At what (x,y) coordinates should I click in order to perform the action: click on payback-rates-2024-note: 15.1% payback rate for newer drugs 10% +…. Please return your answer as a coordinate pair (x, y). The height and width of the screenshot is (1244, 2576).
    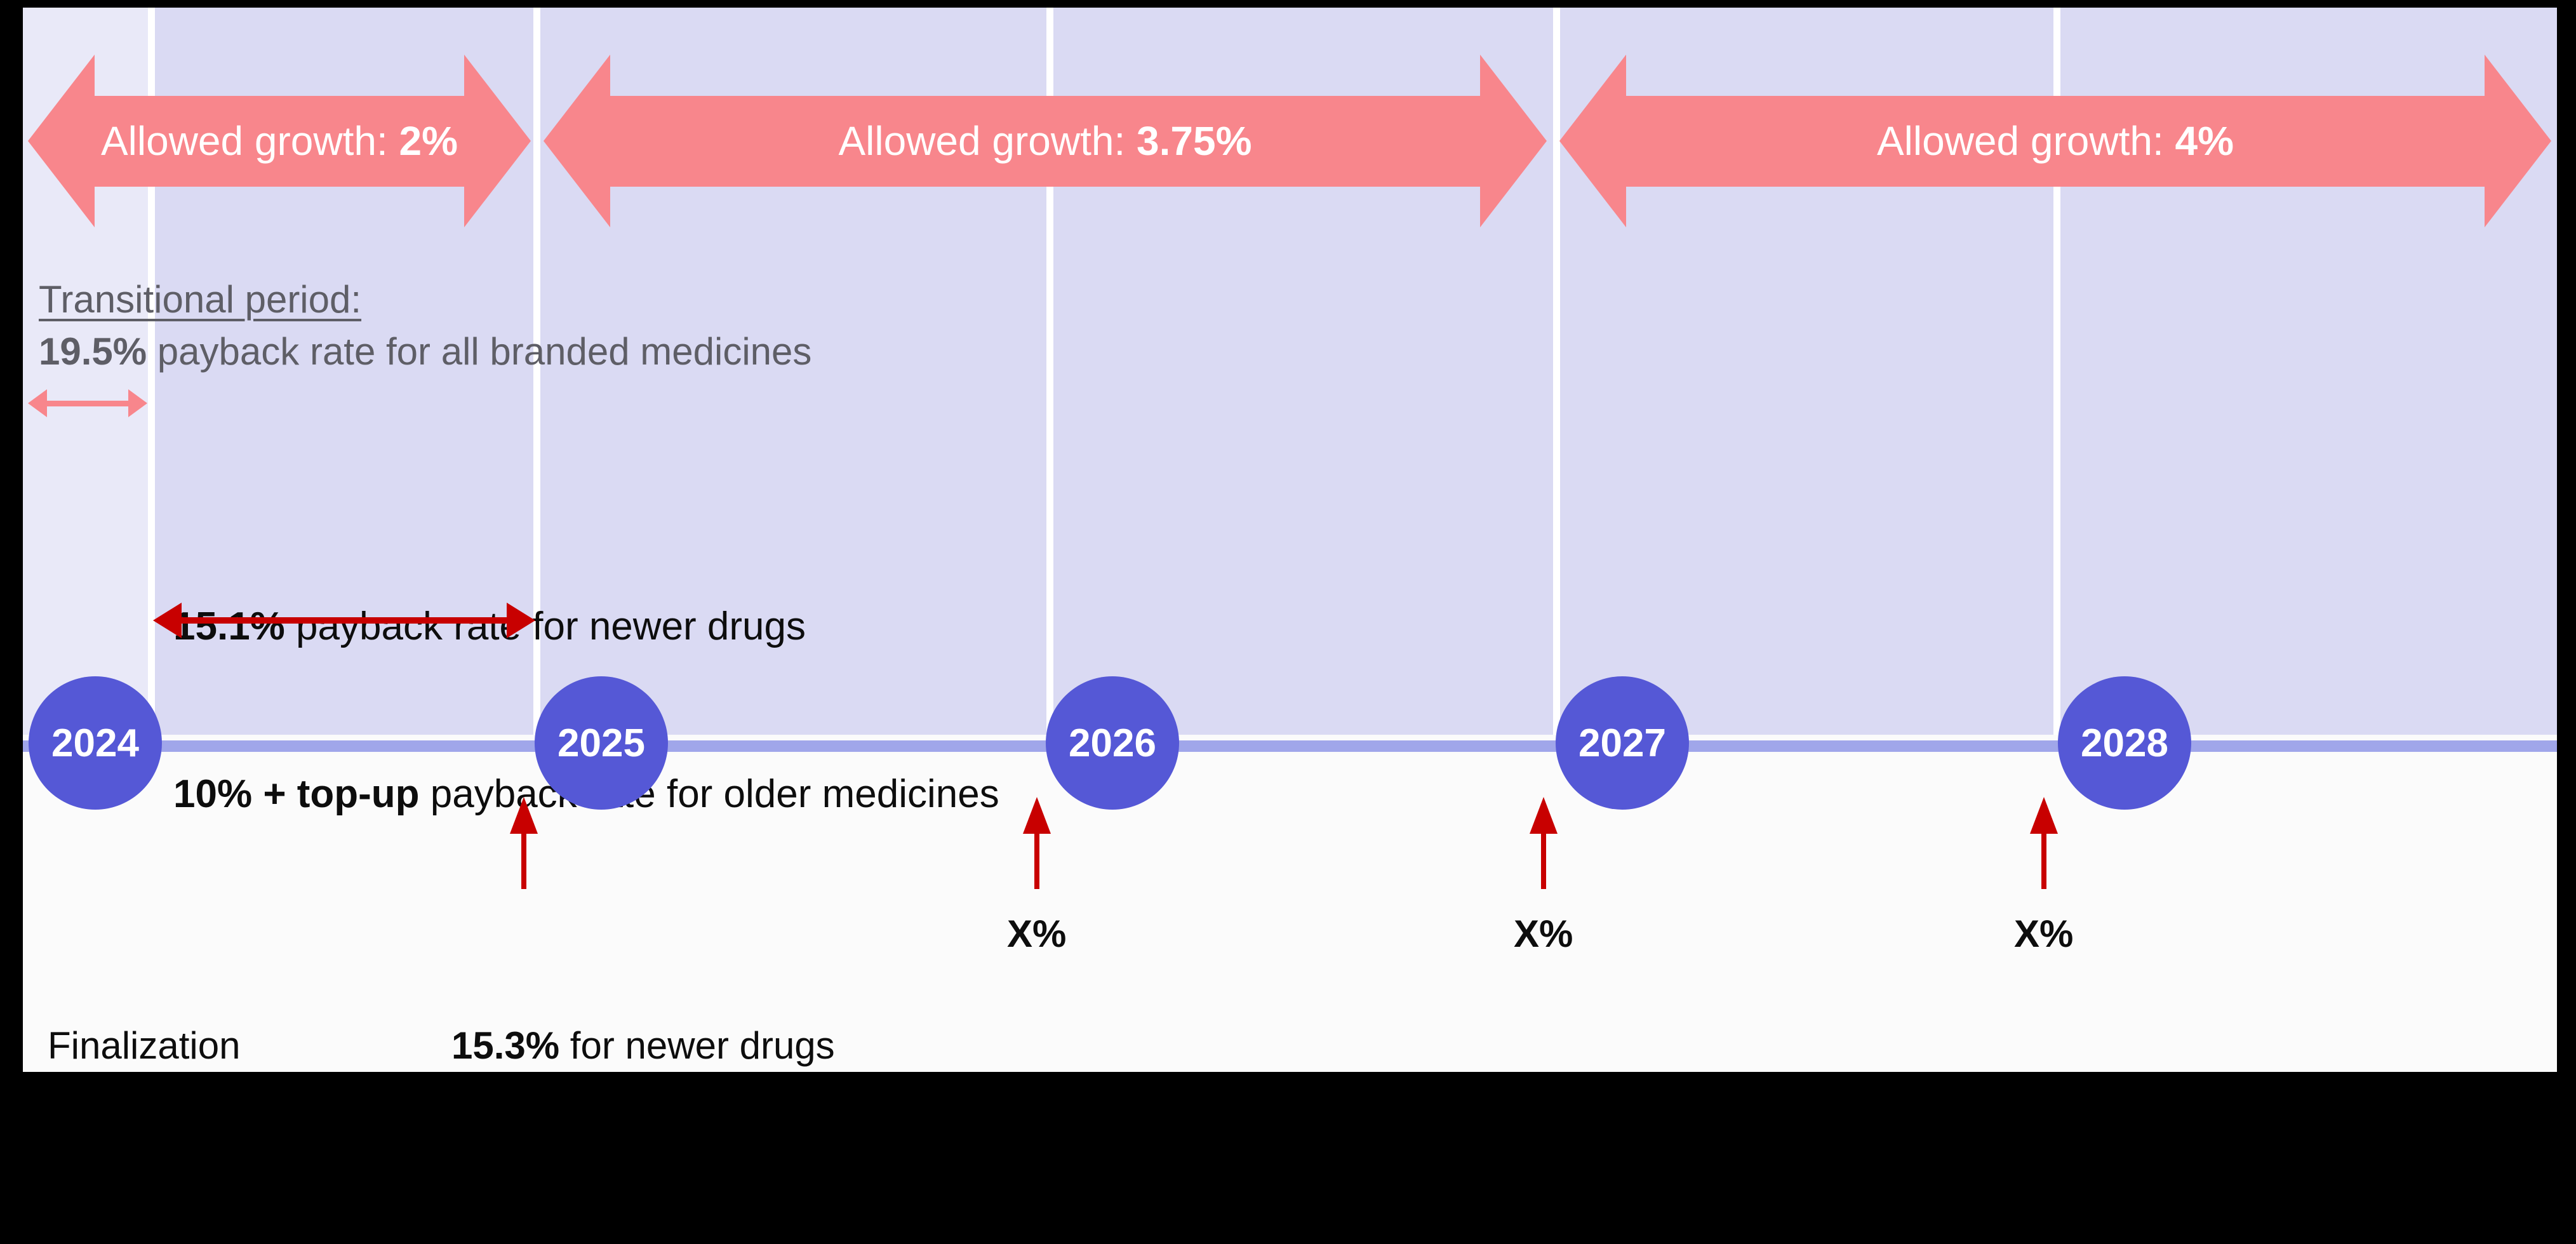
    Looking at the image, I should click on (586, 710).